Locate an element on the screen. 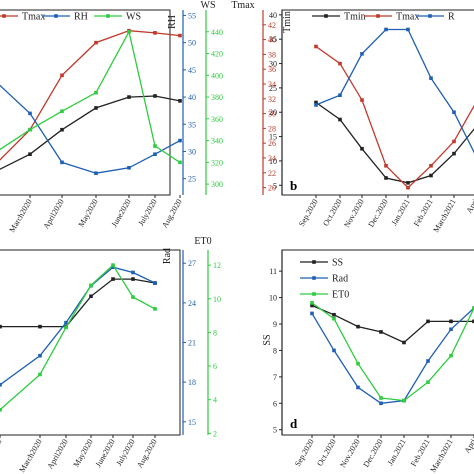  tick-label: 35 is located at coordinates (273, 39).